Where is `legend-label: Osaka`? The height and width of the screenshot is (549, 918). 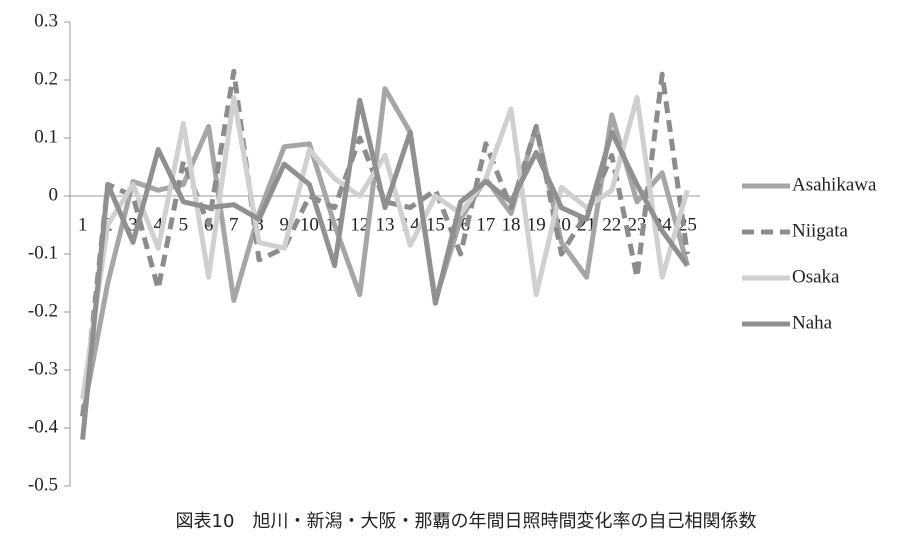
legend-label: Osaka is located at coordinates (816, 276).